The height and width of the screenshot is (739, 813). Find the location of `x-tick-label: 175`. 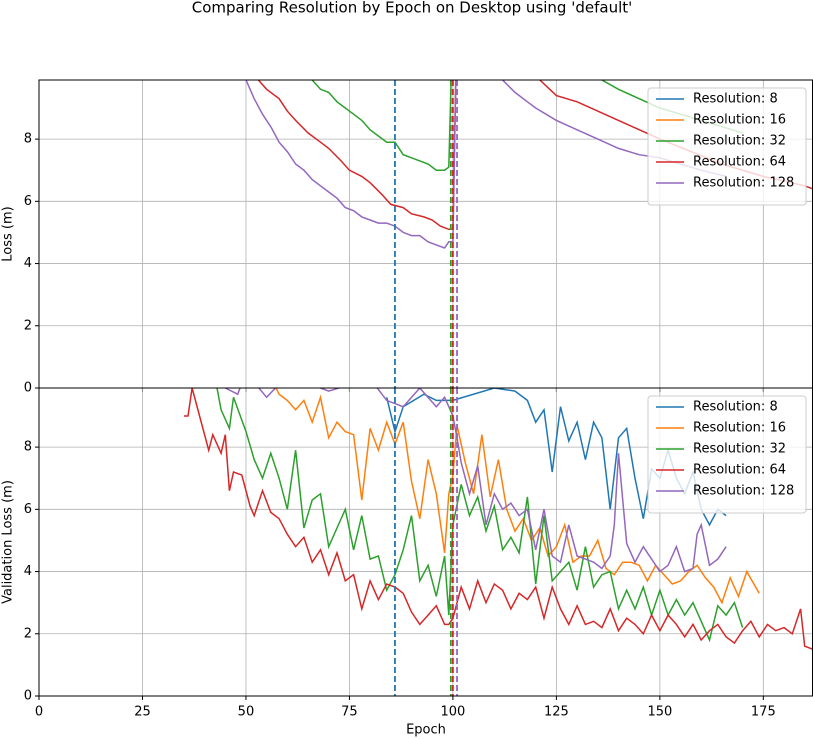

x-tick-label: 175 is located at coordinates (763, 712).